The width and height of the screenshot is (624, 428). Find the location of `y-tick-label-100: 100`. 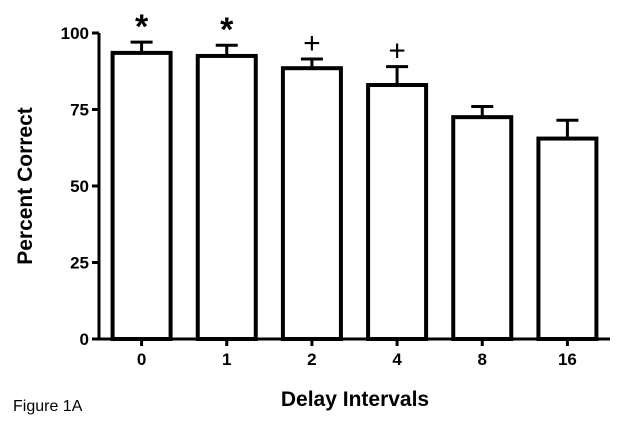

y-tick-label-100: 100 is located at coordinates (75, 33).